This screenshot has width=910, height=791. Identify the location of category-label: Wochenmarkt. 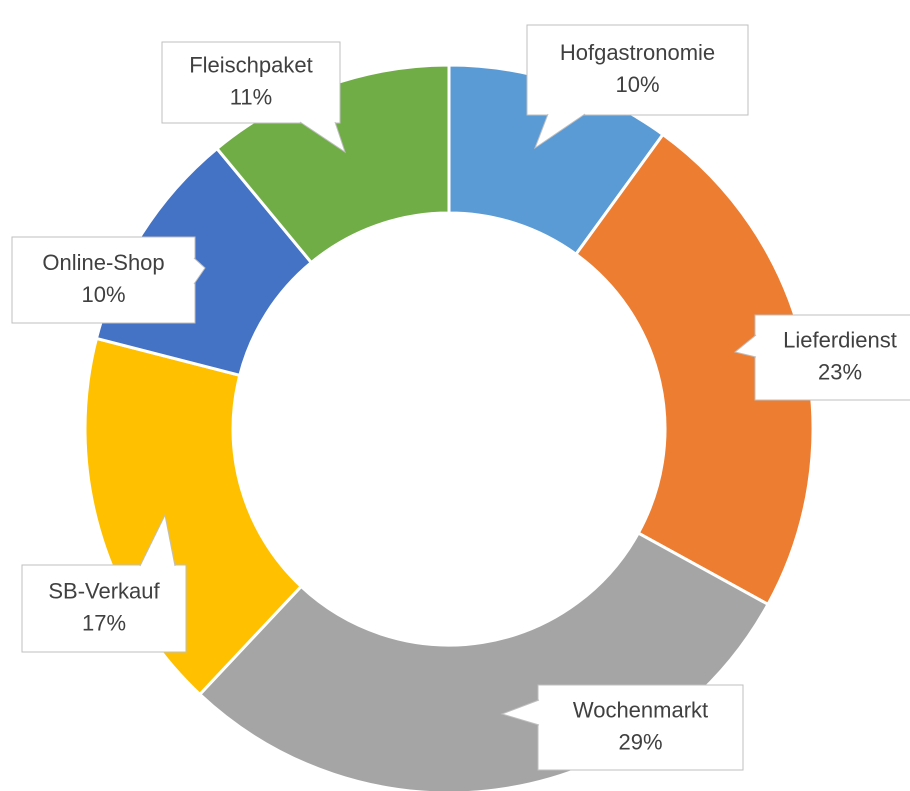
(640, 709).